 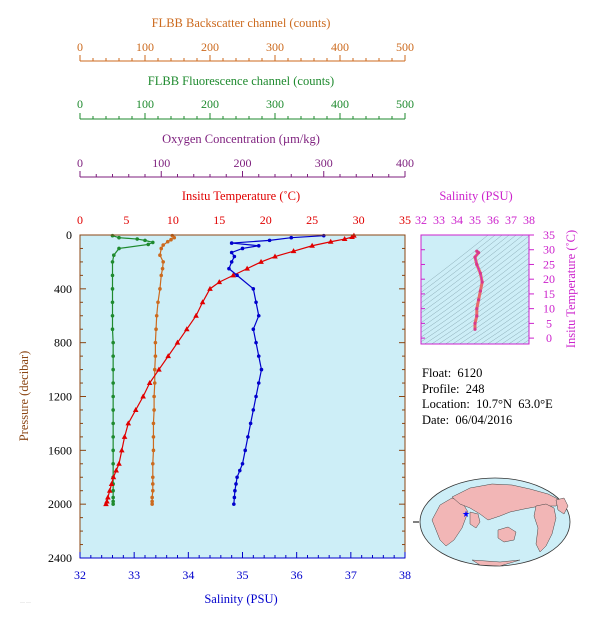 What do you see at coordinates (549, 294) in the screenshot?
I see `ts-temperature-tick-label: 15` at bounding box center [549, 294].